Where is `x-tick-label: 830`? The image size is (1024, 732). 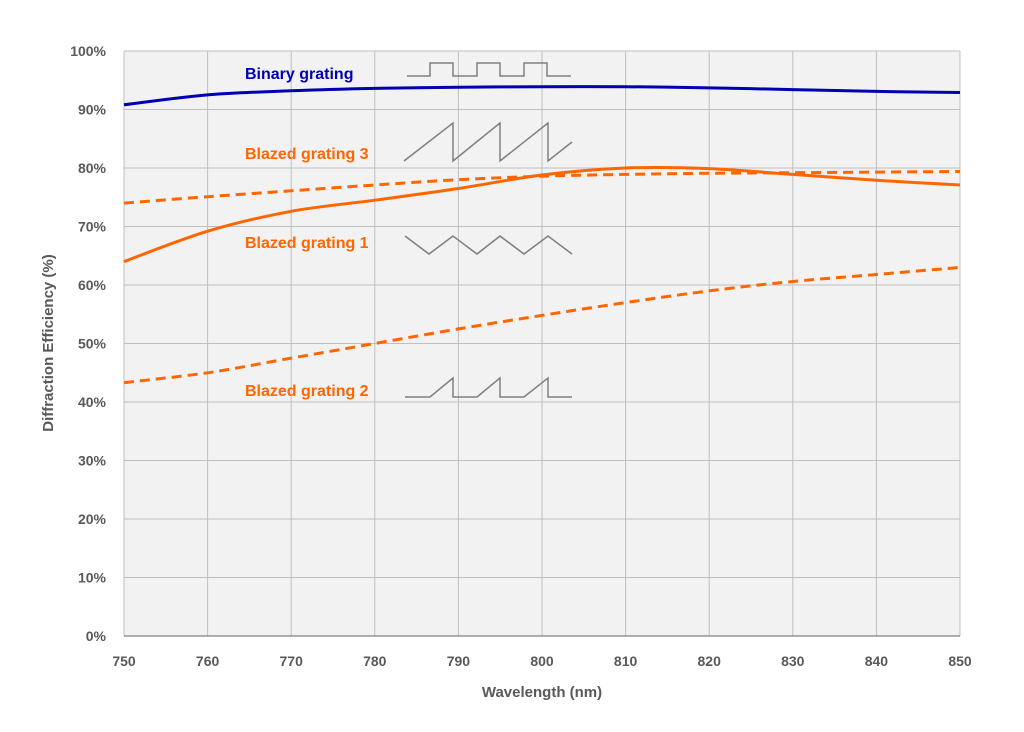 x-tick-label: 830 is located at coordinates (793, 661).